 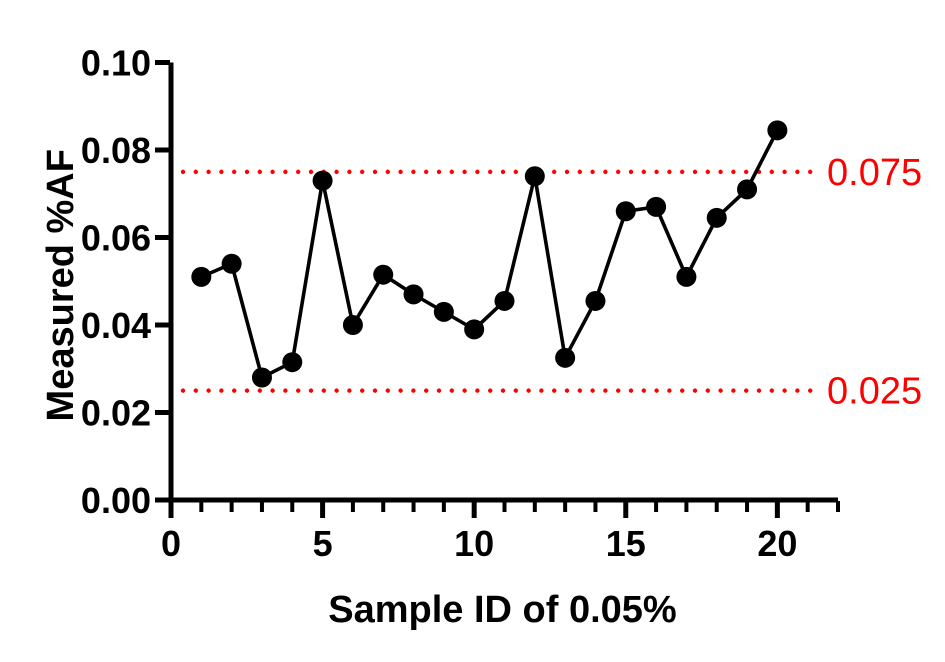 What do you see at coordinates (116, 238) in the screenshot?
I see `y-tick-label: 0.06` at bounding box center [116, 238].